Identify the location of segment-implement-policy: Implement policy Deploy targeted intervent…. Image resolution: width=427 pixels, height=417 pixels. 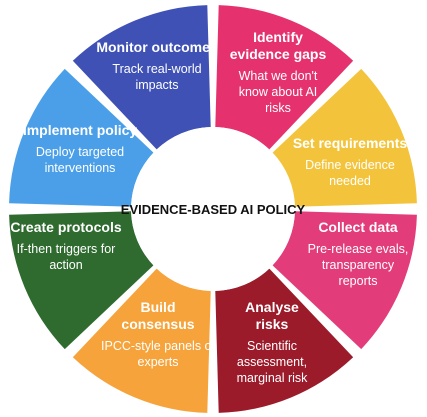
(81, 137).